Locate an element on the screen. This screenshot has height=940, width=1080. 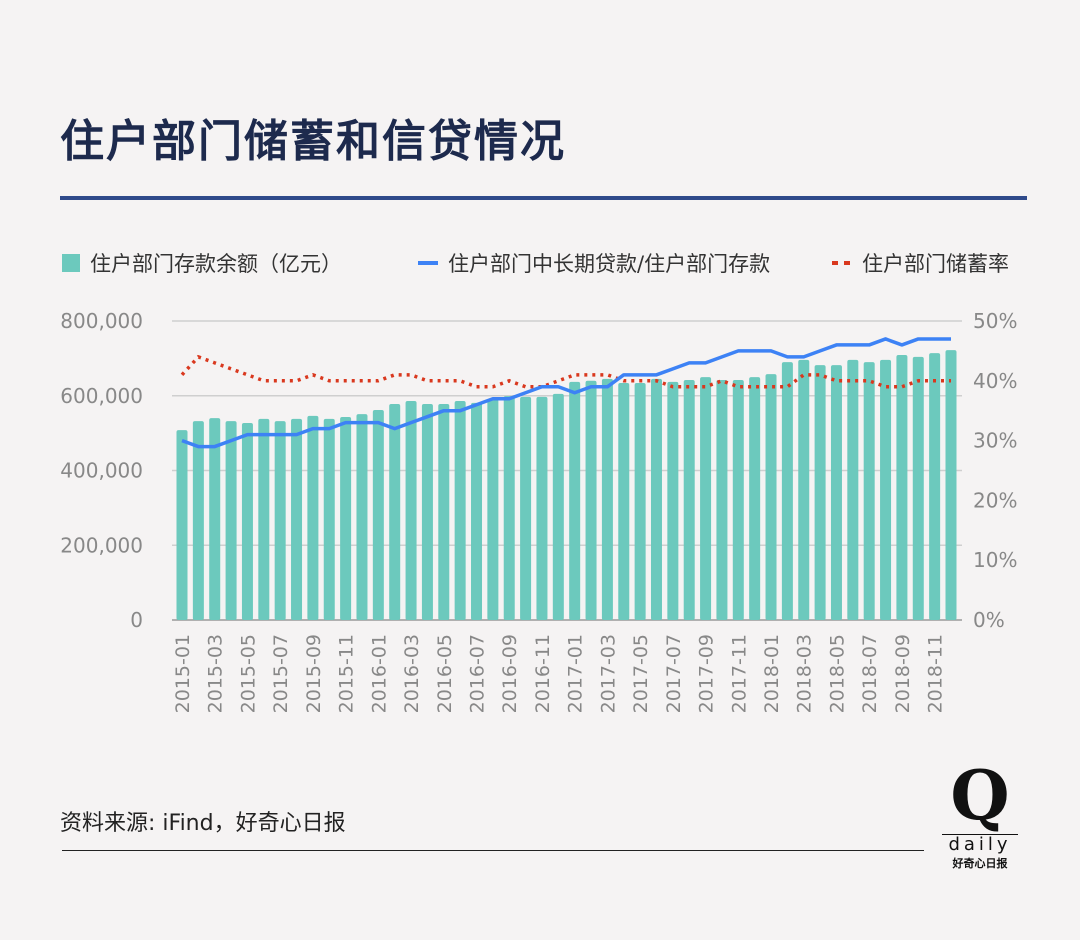
legend-deposits: 住户部门存款余额（亿元） is located at coordinates (202, 263).